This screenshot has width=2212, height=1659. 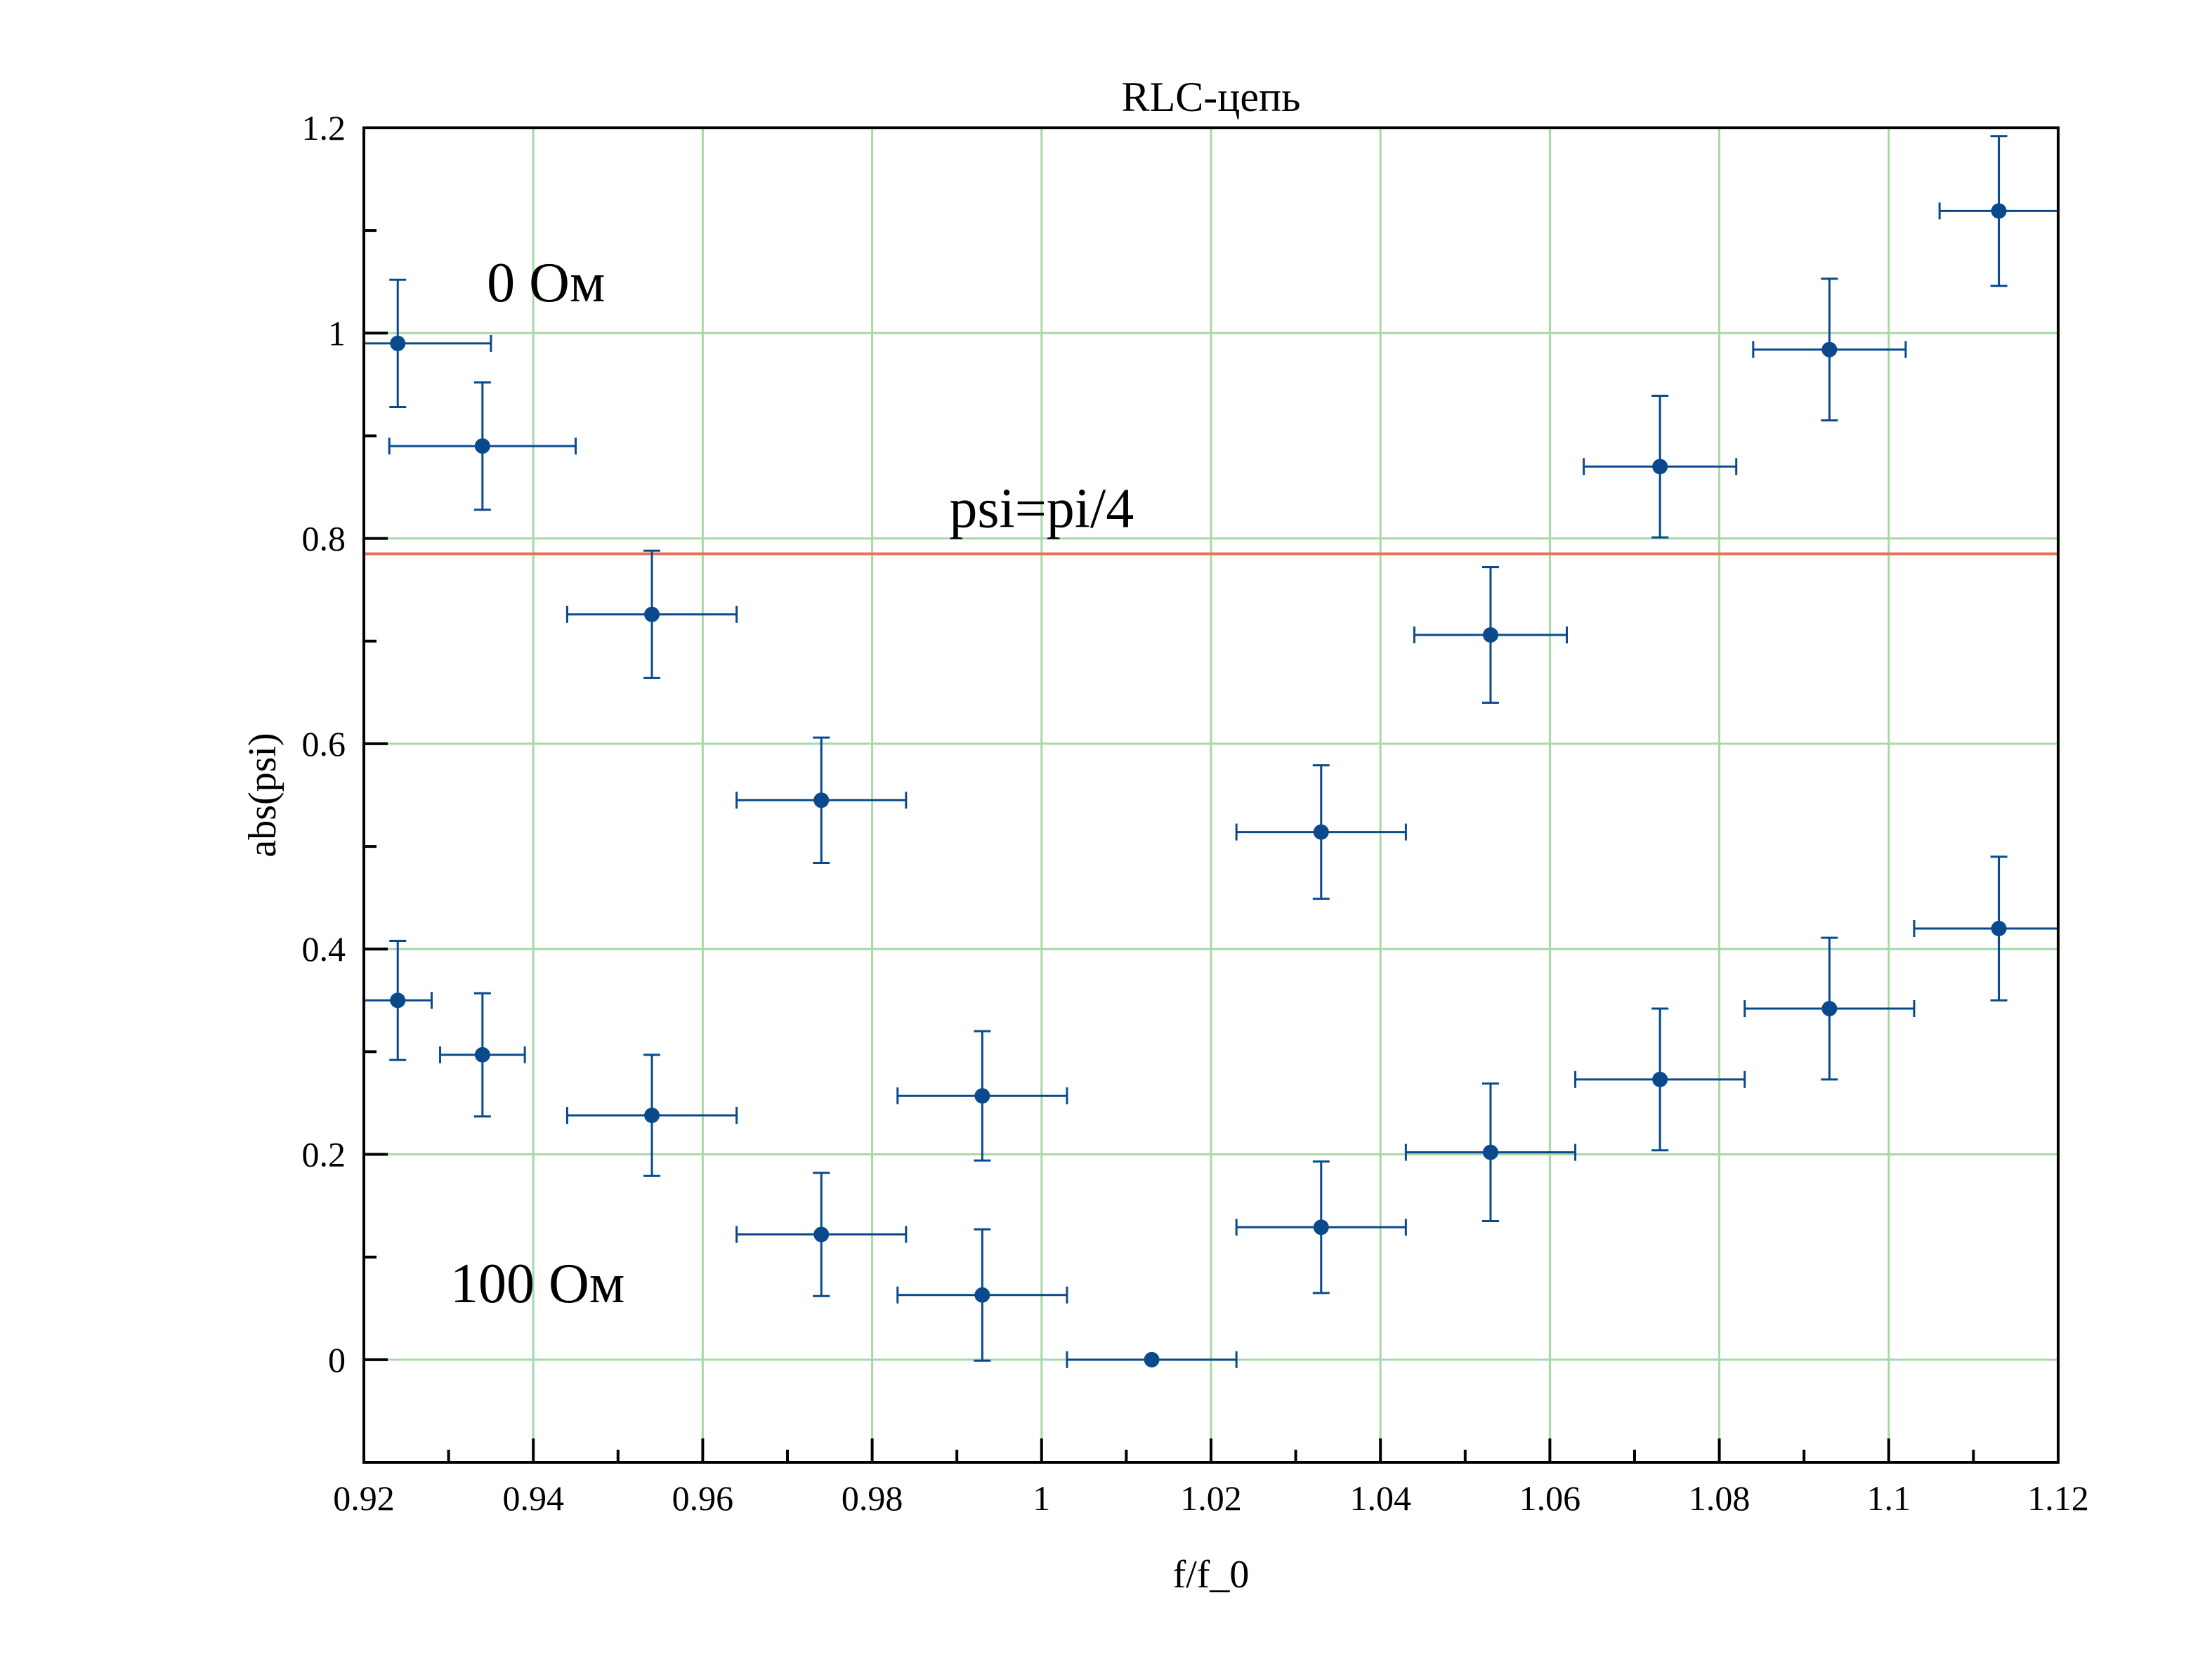 What do you see at coordinates (1211, 1498) in the screenshot?
I see `x-tick-label: 1.02` at bounding box center [1211, 1498].